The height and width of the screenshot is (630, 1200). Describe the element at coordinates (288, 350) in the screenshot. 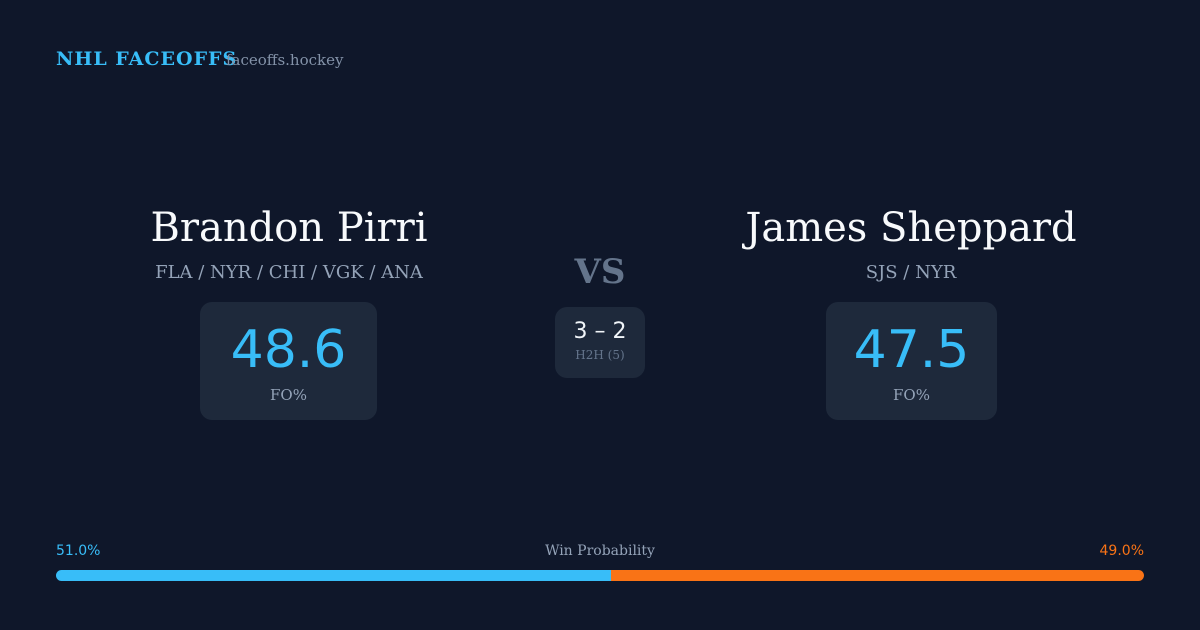

I see `fo-pct: 48.6` at that location.